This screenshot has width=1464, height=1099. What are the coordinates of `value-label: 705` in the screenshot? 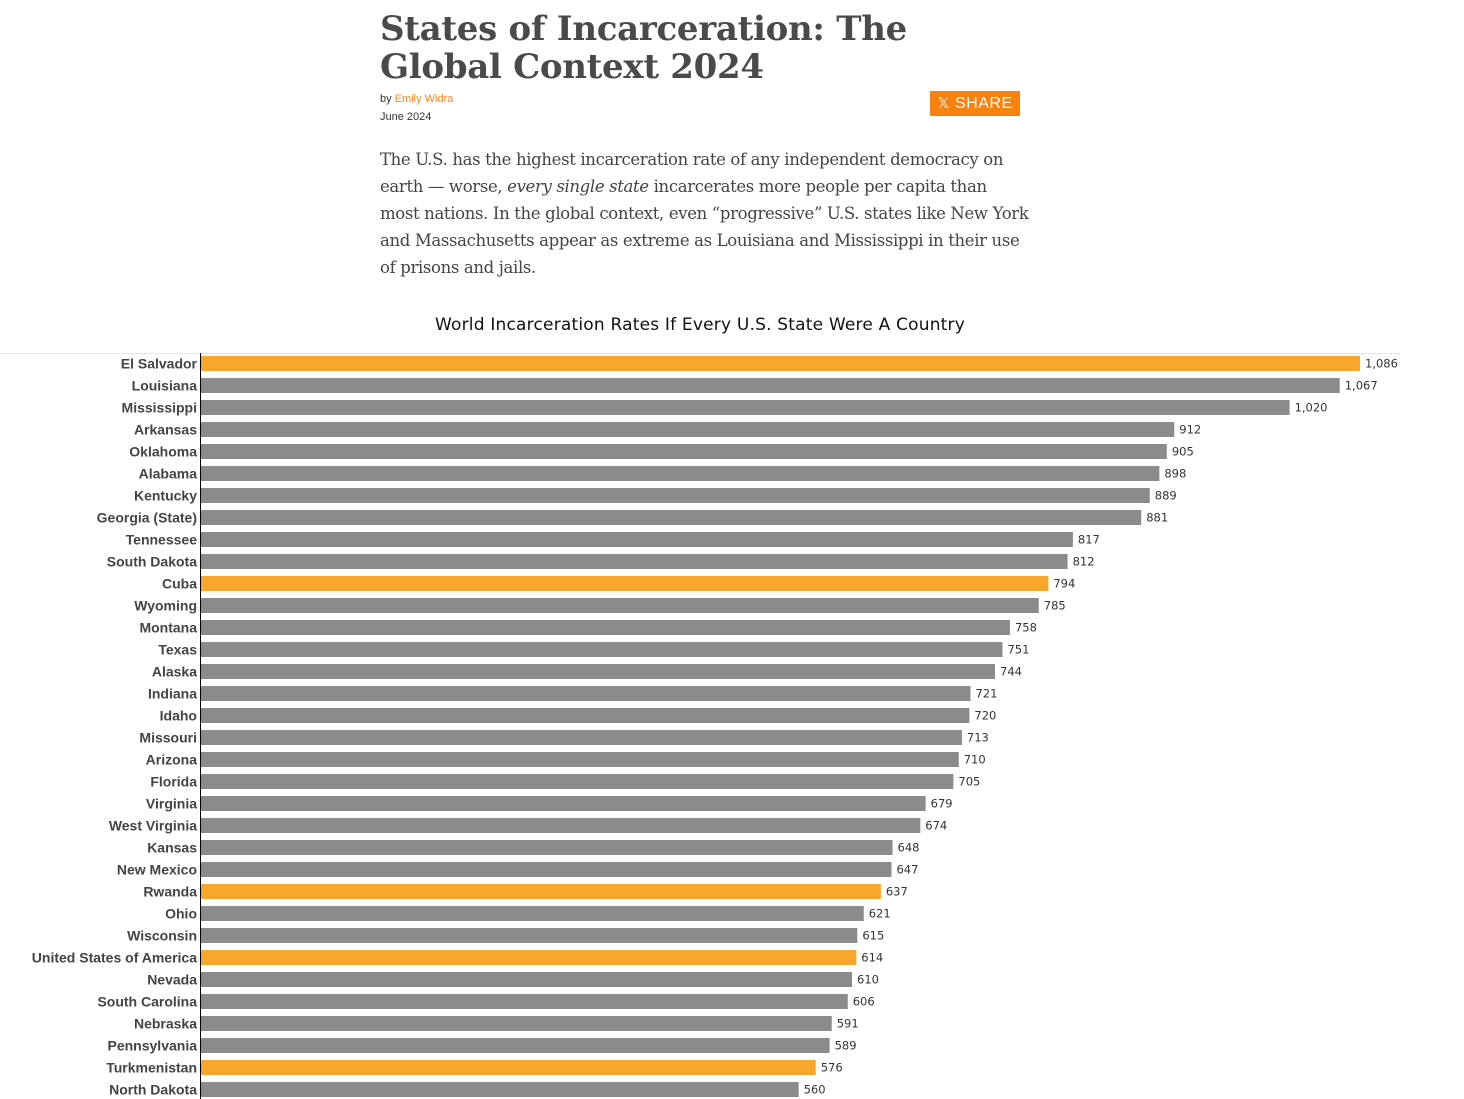 It's located at (969, 782).